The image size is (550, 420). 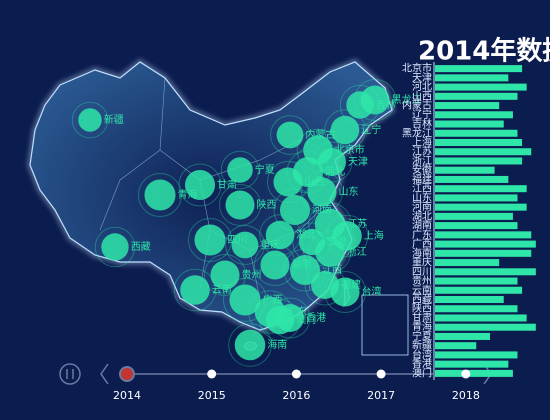 What do you see at coordinates (335, 172) in the screenshot?
I see `map-label: 河北` at bounding box center [335, 172].